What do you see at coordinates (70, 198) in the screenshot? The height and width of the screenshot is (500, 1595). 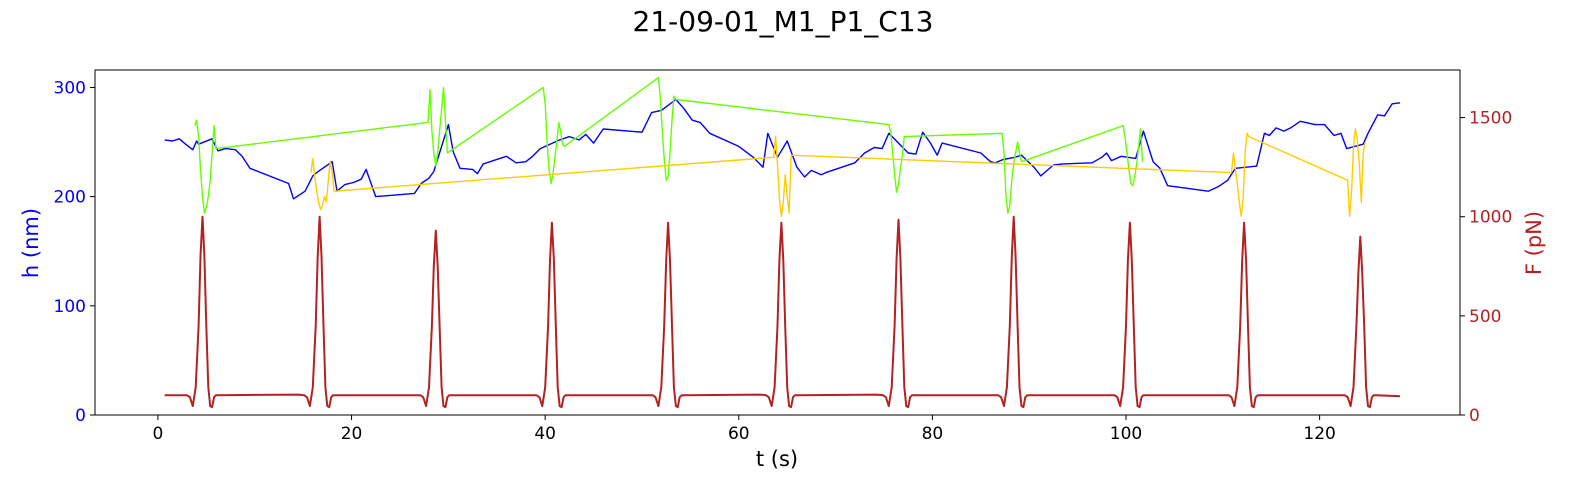 I see `left-y-tick-label: 200` at bounding box center [70, 198].